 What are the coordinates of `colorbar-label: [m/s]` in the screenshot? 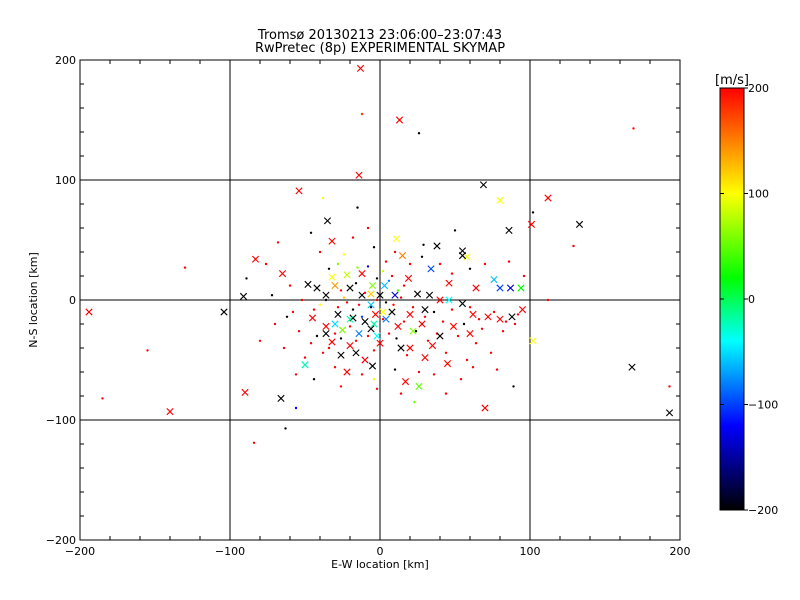 It's located at (732, 80).